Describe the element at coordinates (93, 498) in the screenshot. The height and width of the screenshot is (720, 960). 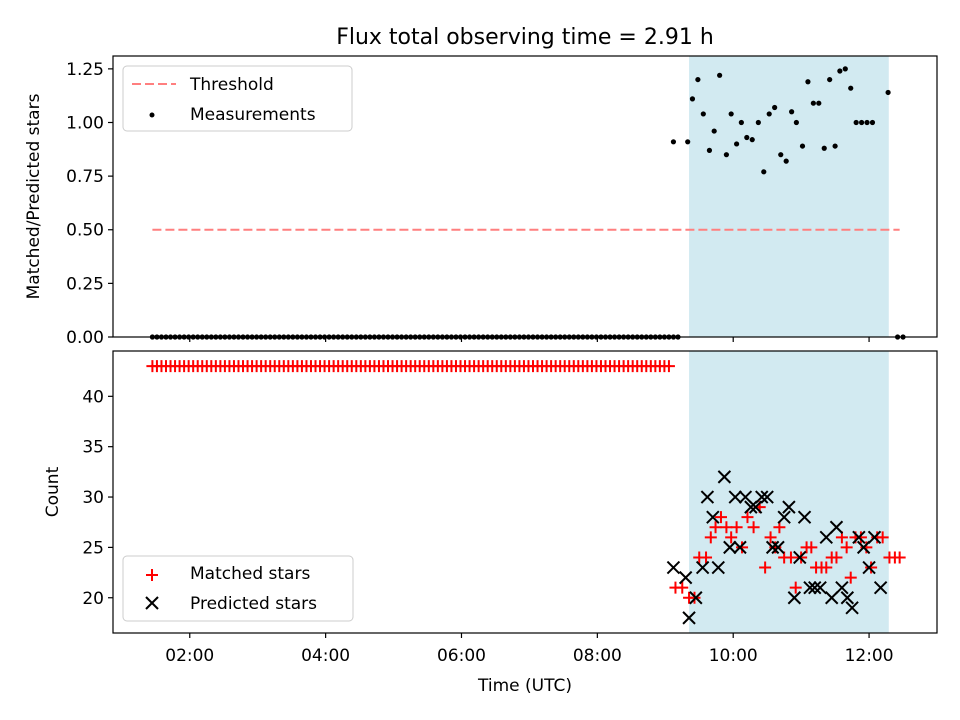
I see `count-y-tick-label: 30` at that location.